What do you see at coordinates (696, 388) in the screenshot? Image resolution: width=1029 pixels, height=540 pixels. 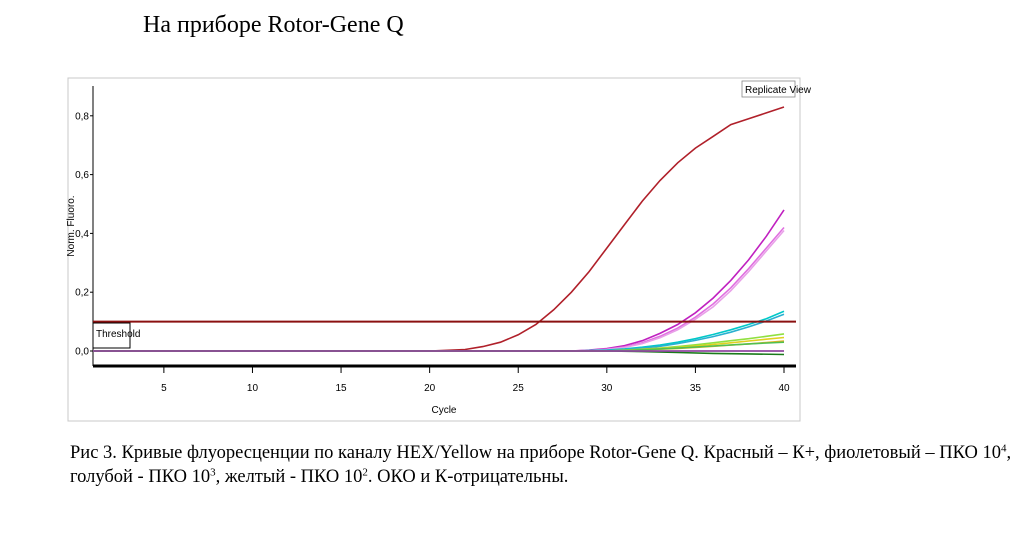 I see `x-tick-label: 35` at bounding box center [696, 388].